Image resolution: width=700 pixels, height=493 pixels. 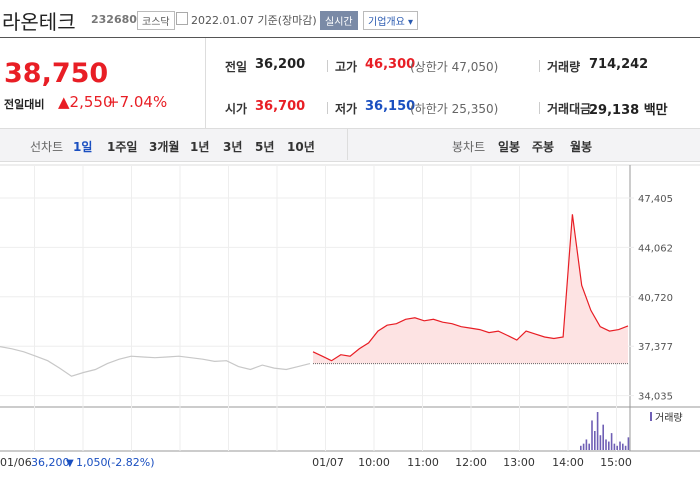 I want to click on area, so click(x=470, y=289).